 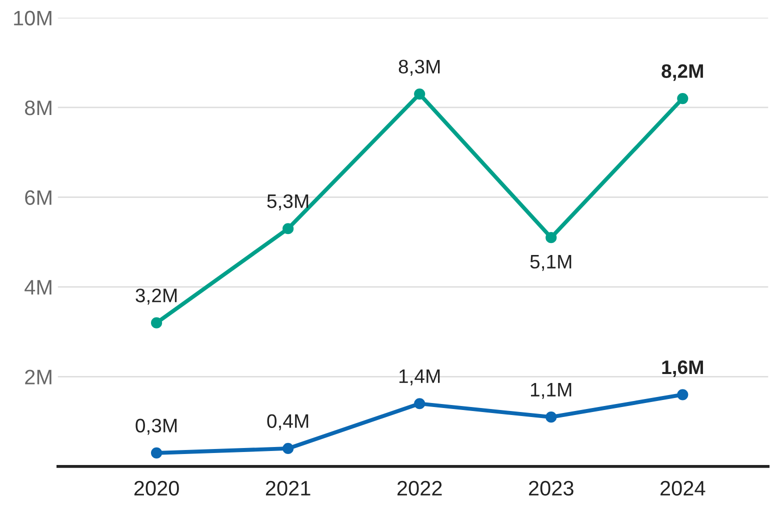 What do you see at coordinates (419, 488) in the screenshot?
I see `x-tick-label: 2022` at bounding box center [419, 488].